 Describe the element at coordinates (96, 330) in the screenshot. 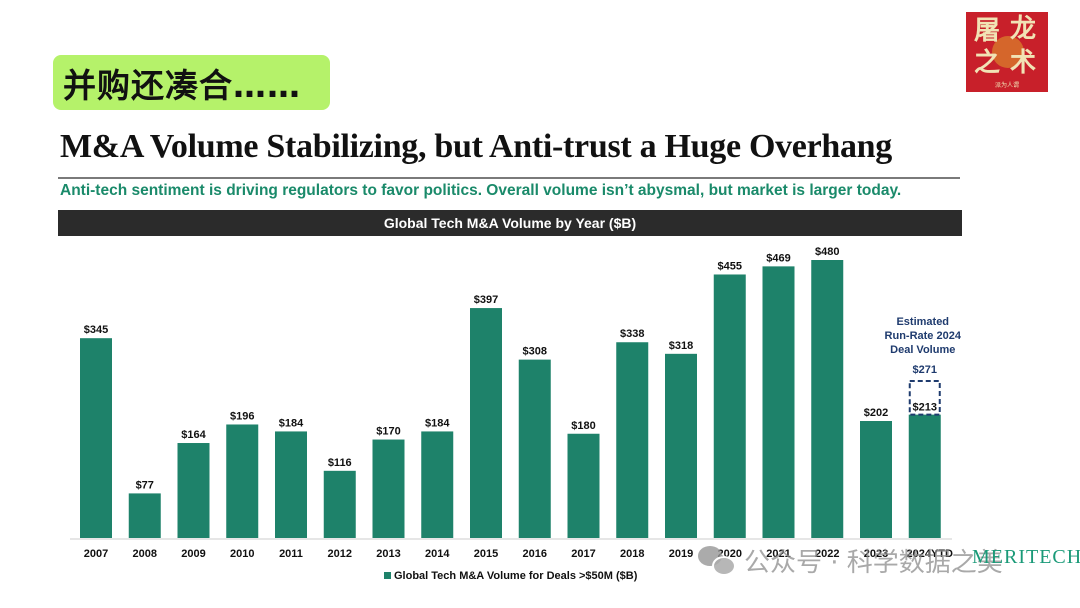

I see `bar-value-label: $345` at that location.